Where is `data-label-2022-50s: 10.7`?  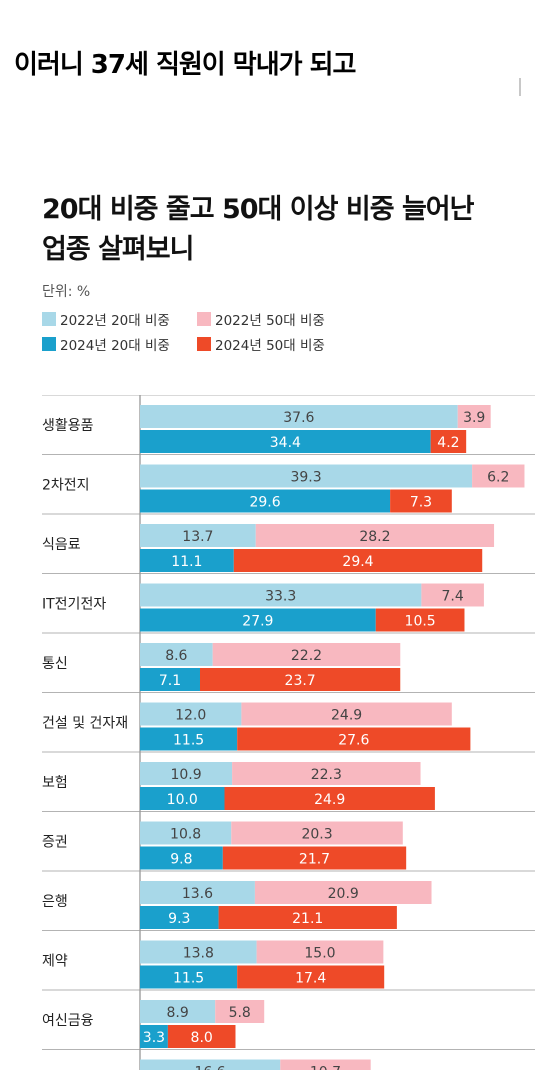 data-label-2022-50s: 10.7 is located at coordinates (325, 1067).